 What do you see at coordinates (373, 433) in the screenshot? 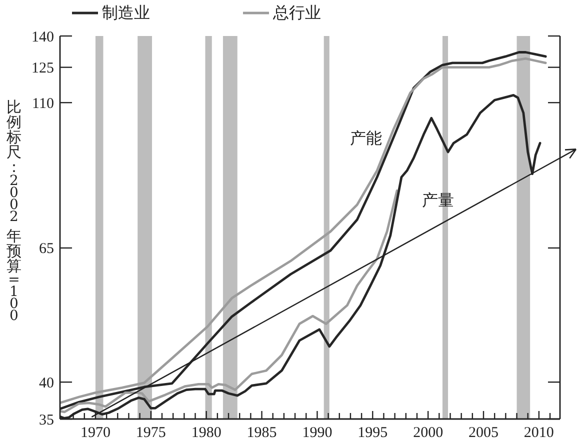
I see `x-tick-label: 1995` at bounding box center [373, 433].